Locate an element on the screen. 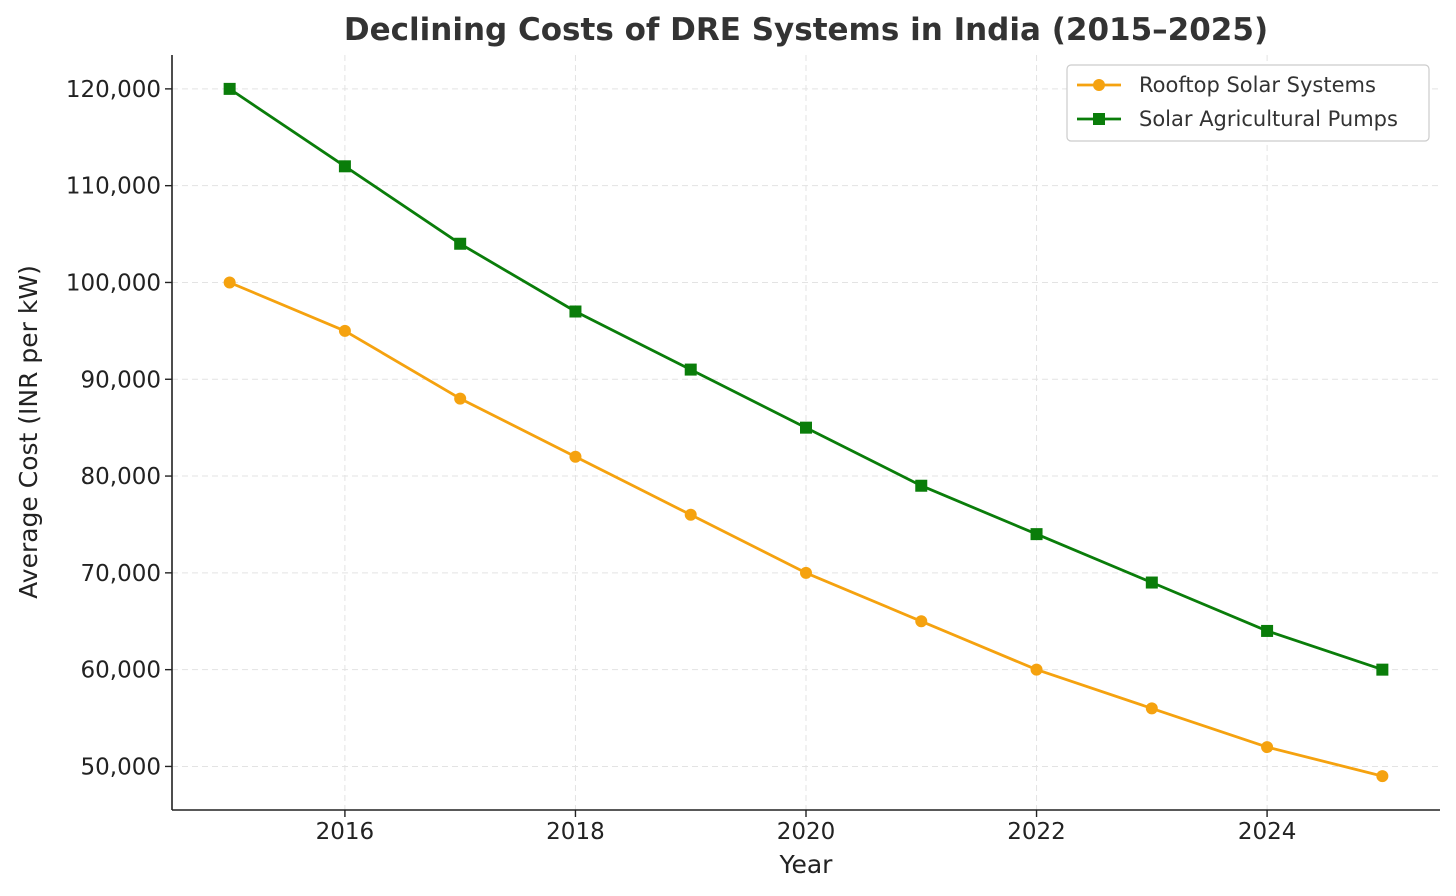 The width and height of the screenshot is (1456, 896). y-tick-label: 120,000 is located at coordinates (113, 90).